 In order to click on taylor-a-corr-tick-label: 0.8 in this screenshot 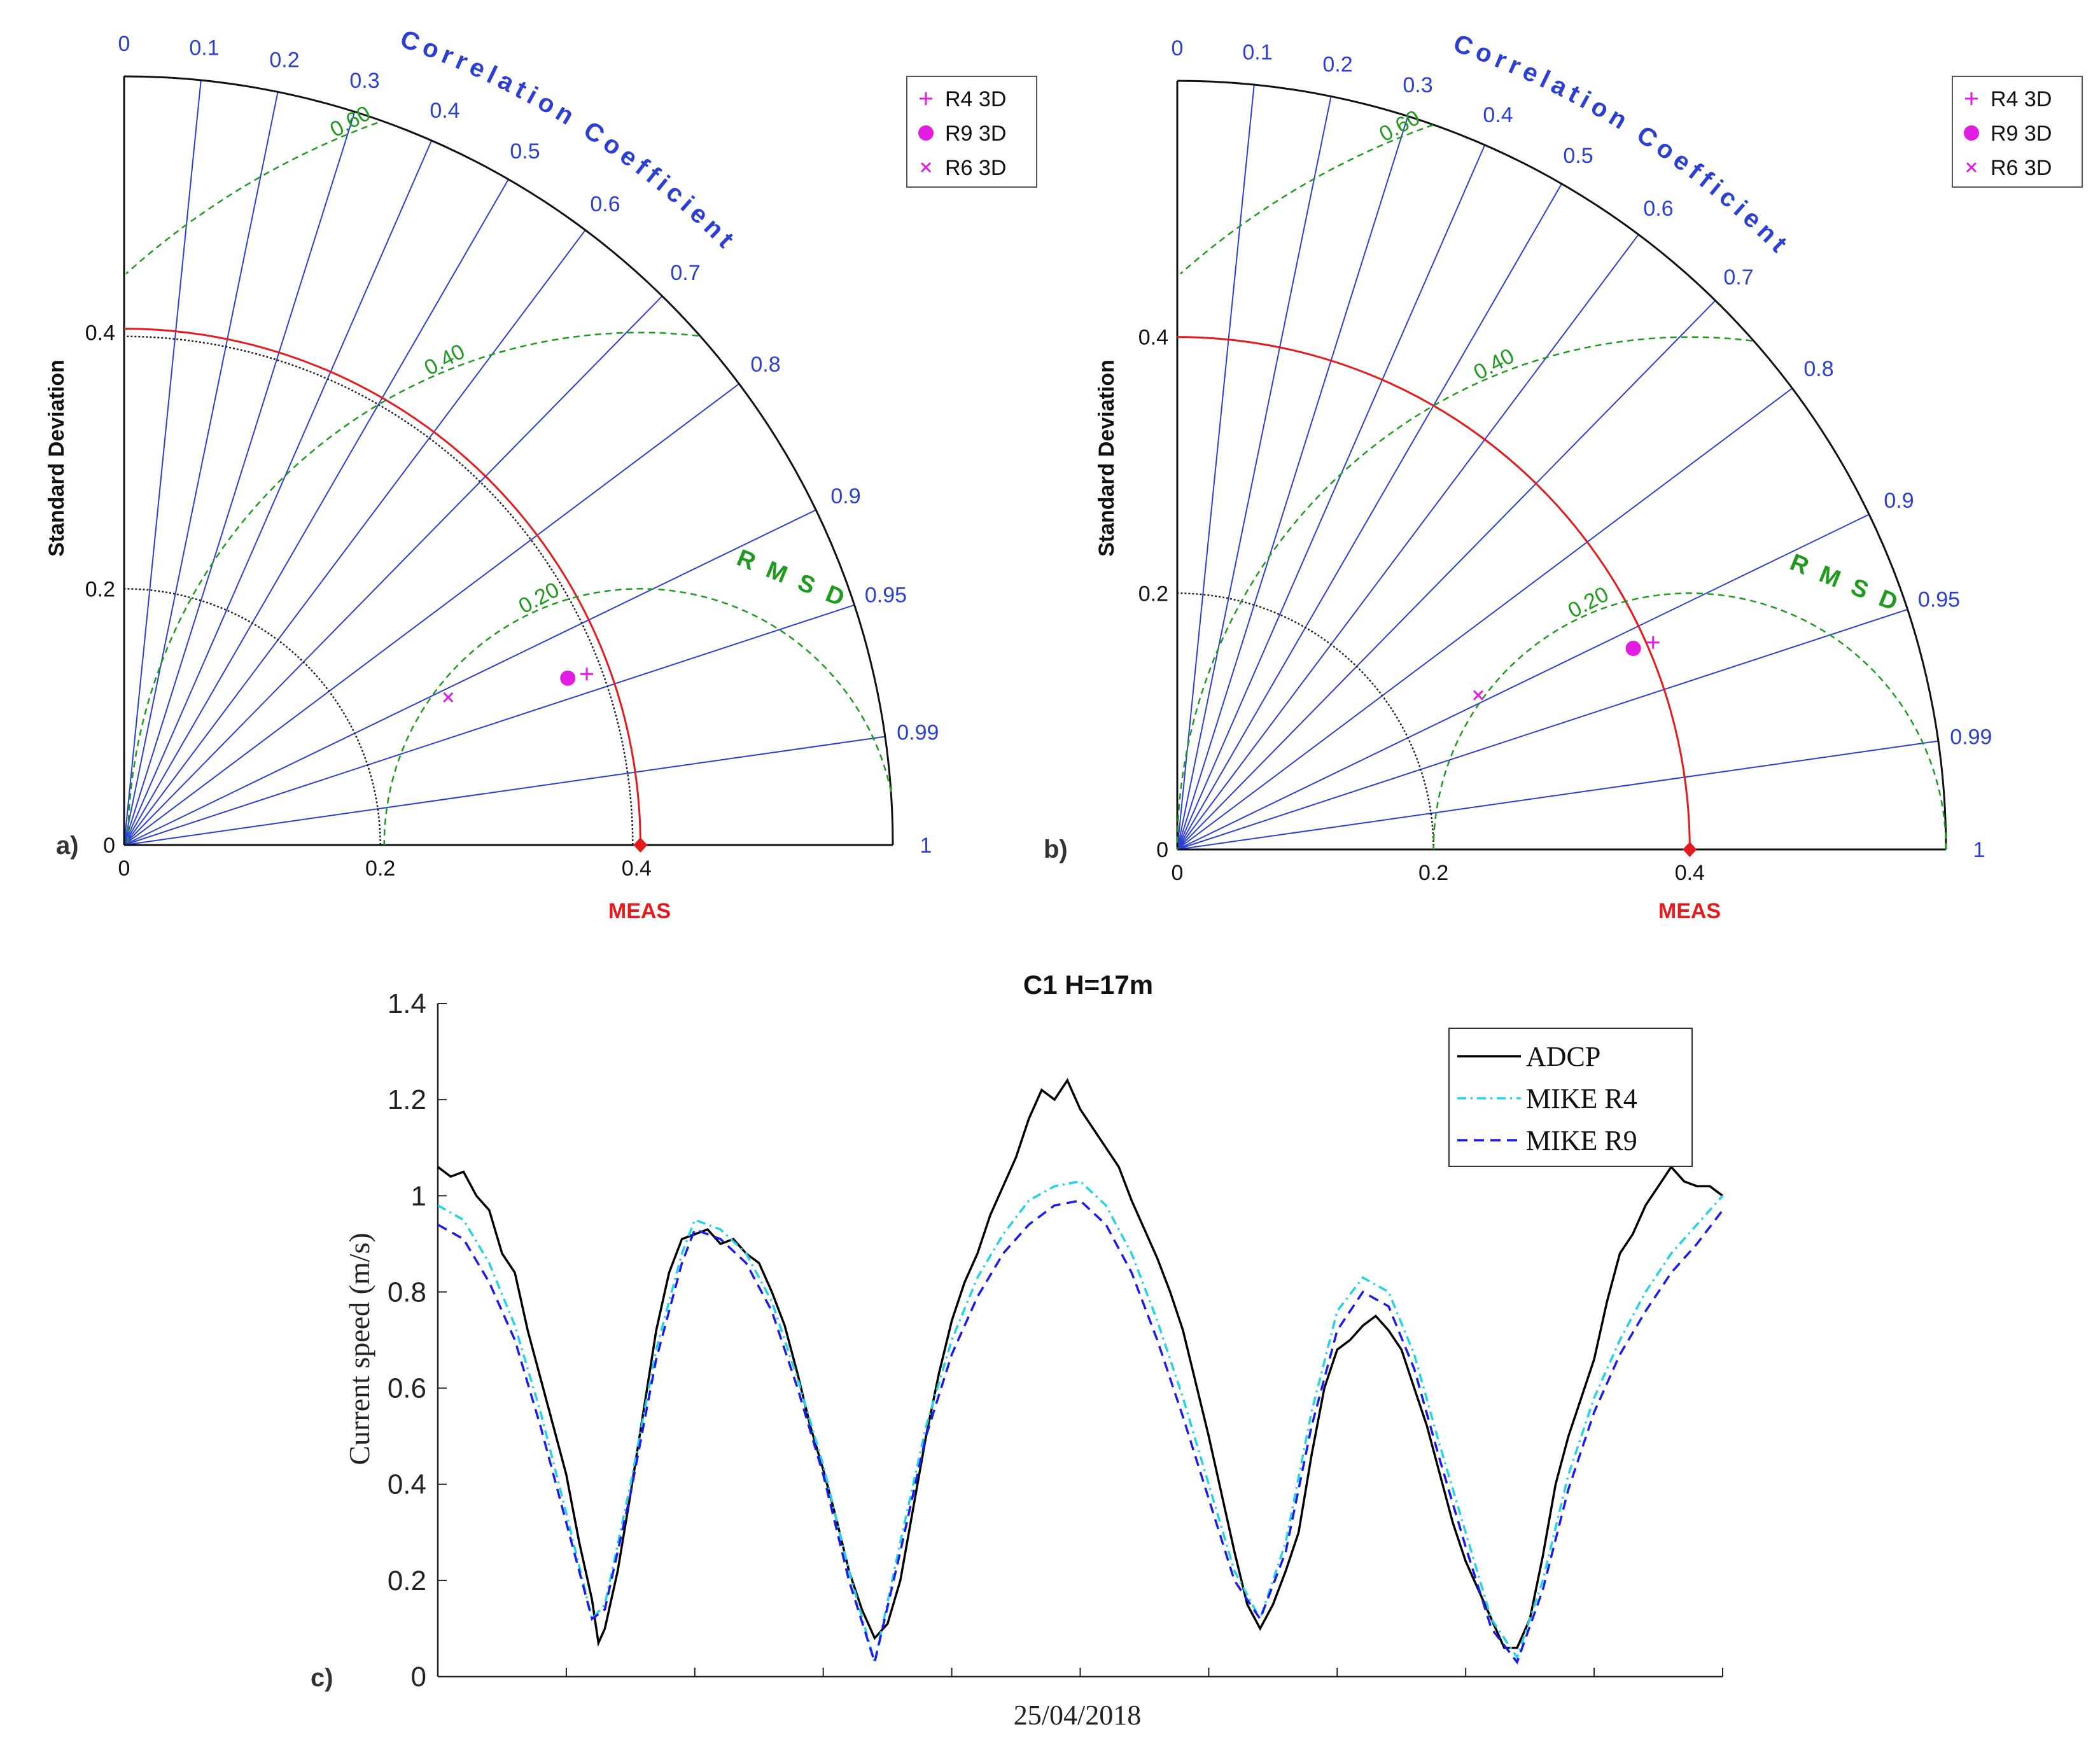, I will do `click(765, 365)`.